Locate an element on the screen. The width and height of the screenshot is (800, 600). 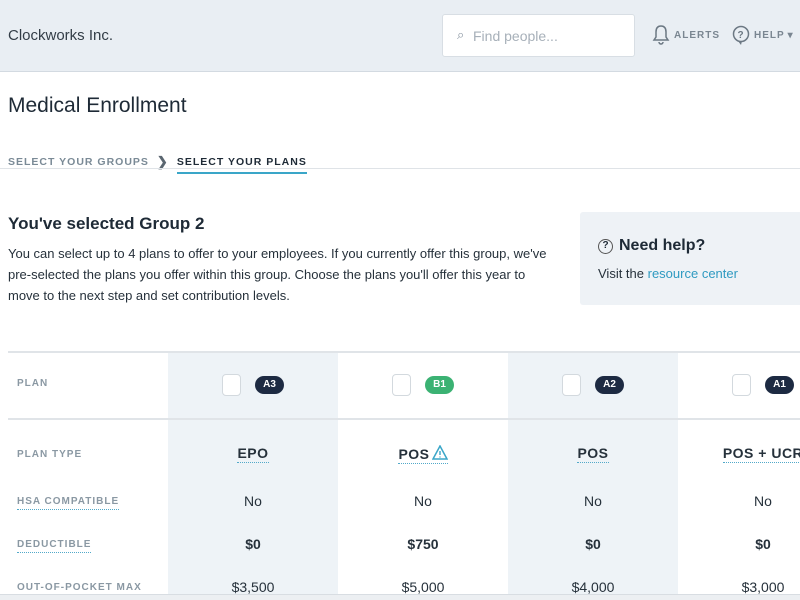
chevron-right-icon: ❯ is located at coordinates (162, 161).